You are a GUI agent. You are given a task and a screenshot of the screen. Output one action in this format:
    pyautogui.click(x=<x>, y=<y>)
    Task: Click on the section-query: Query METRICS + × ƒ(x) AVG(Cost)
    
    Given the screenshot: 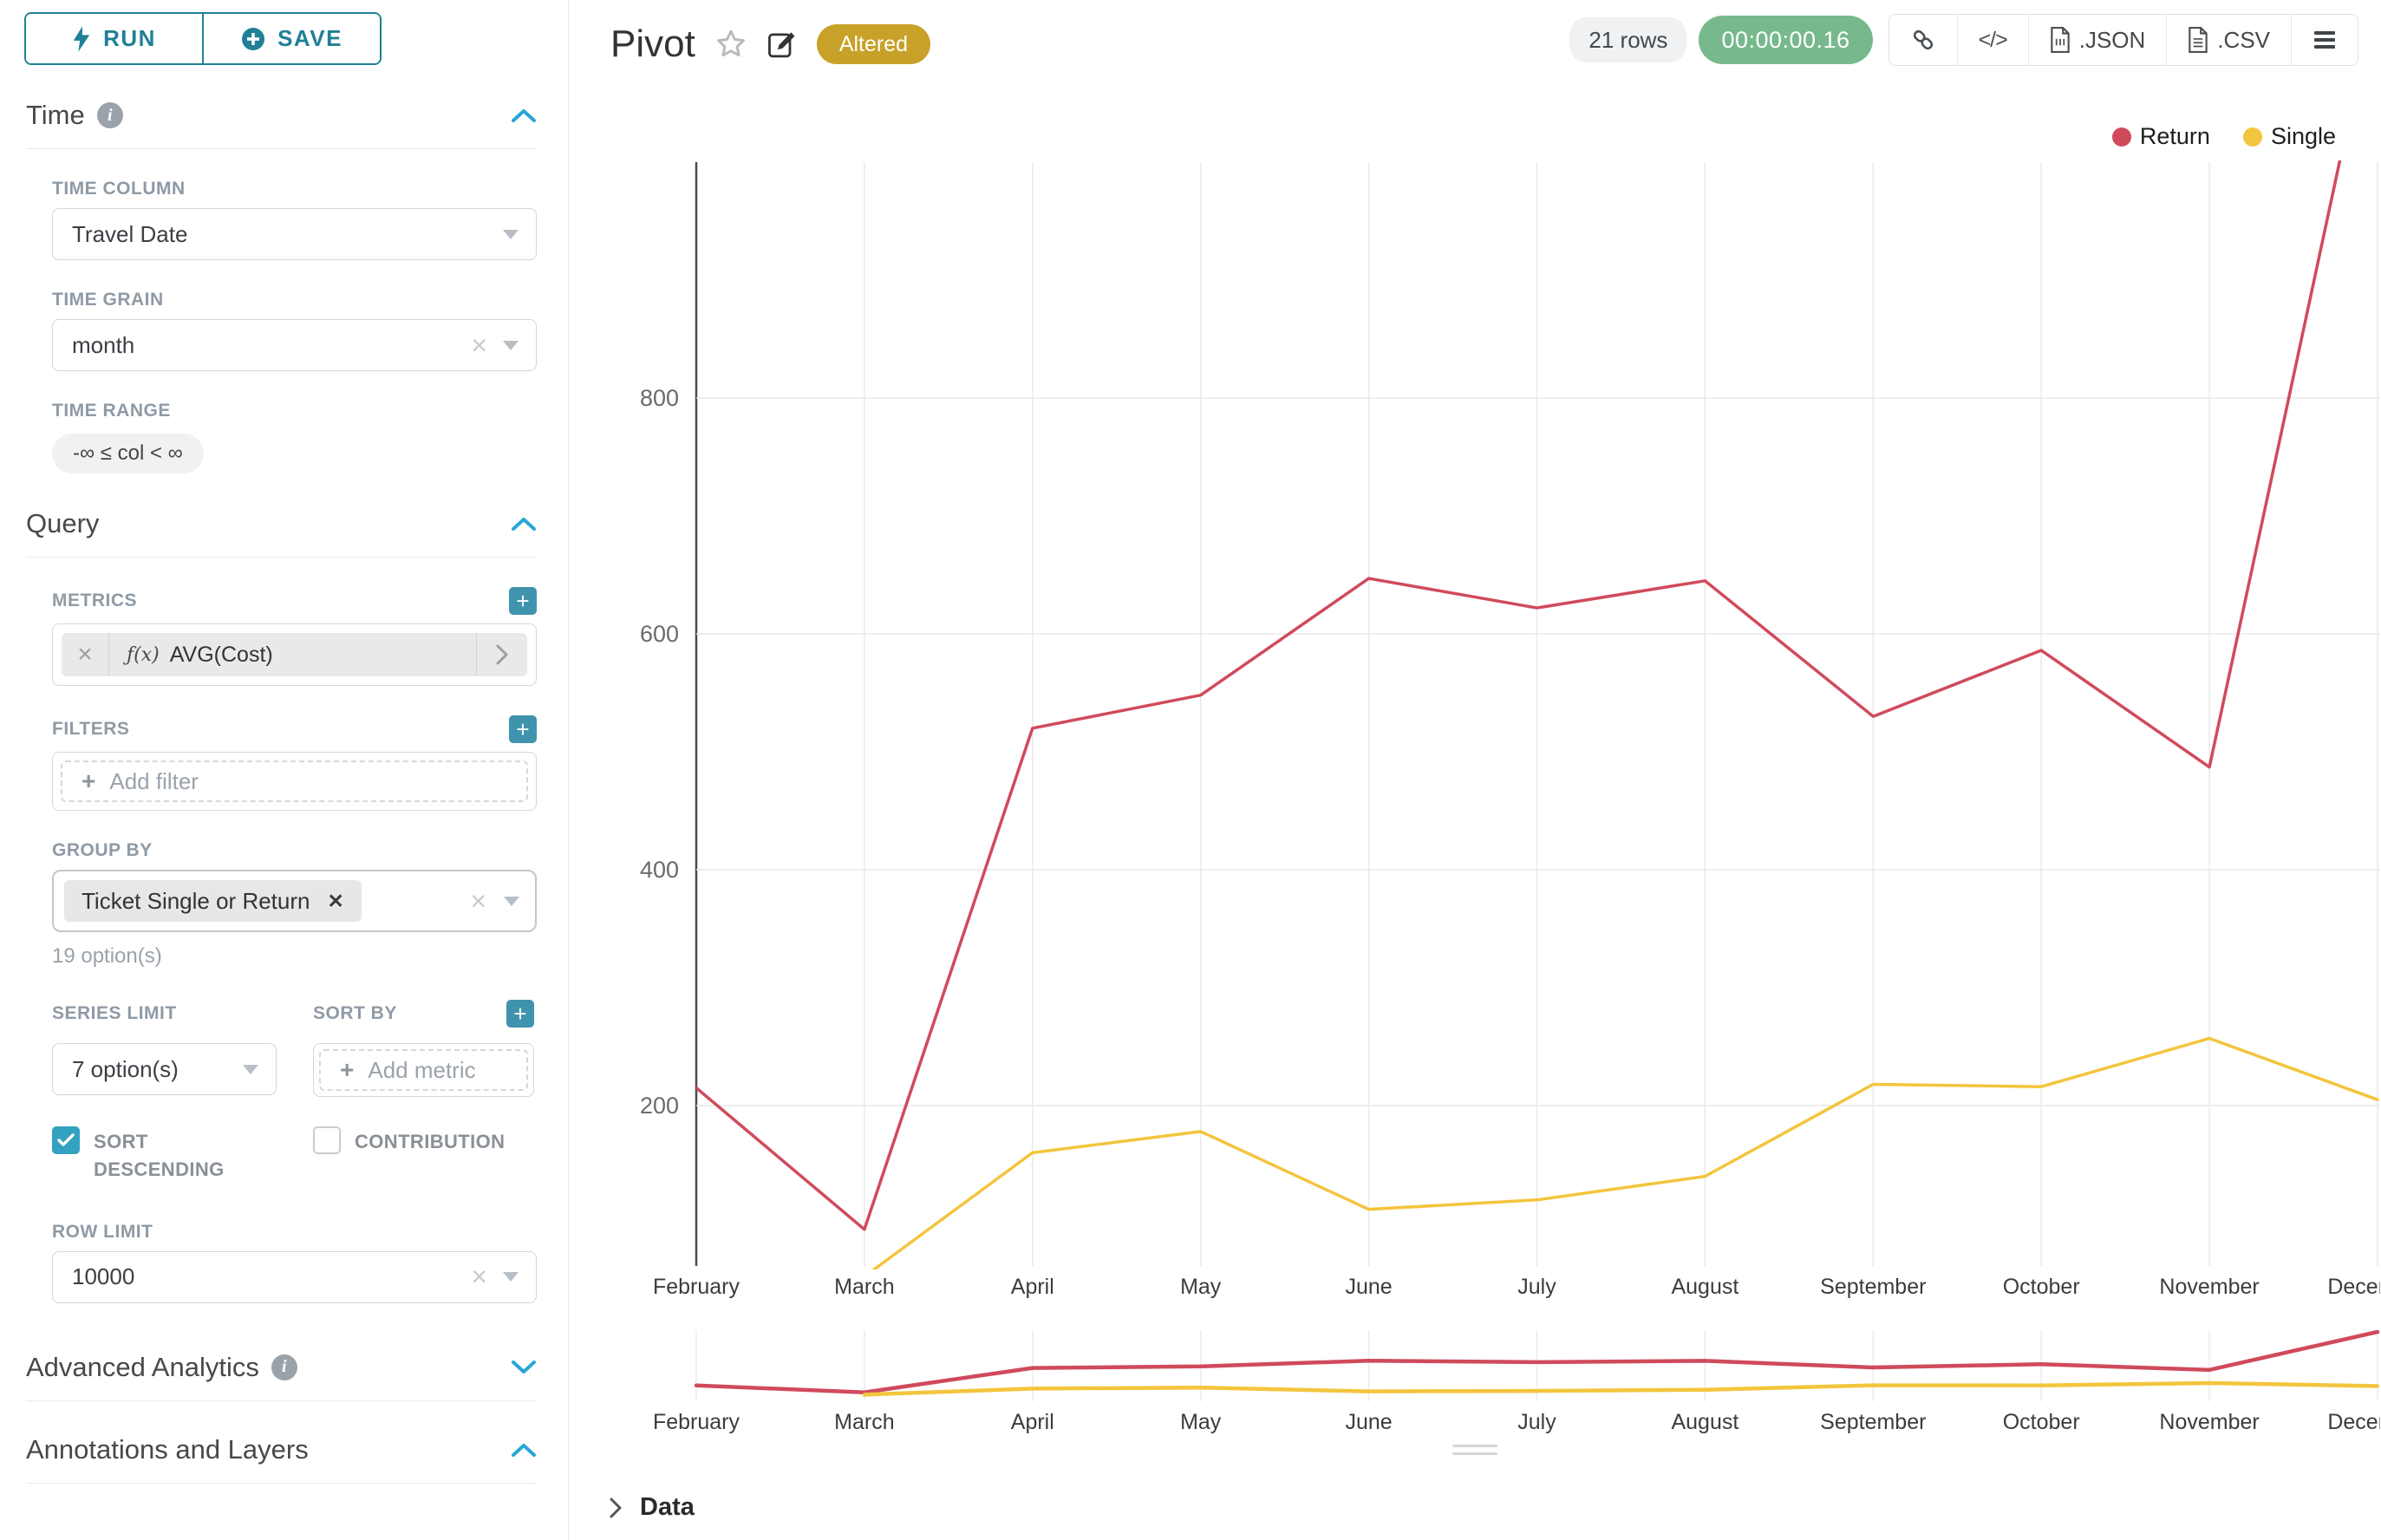 What is the action you would take?
    pyautogui.click(x=284, y=906)
    